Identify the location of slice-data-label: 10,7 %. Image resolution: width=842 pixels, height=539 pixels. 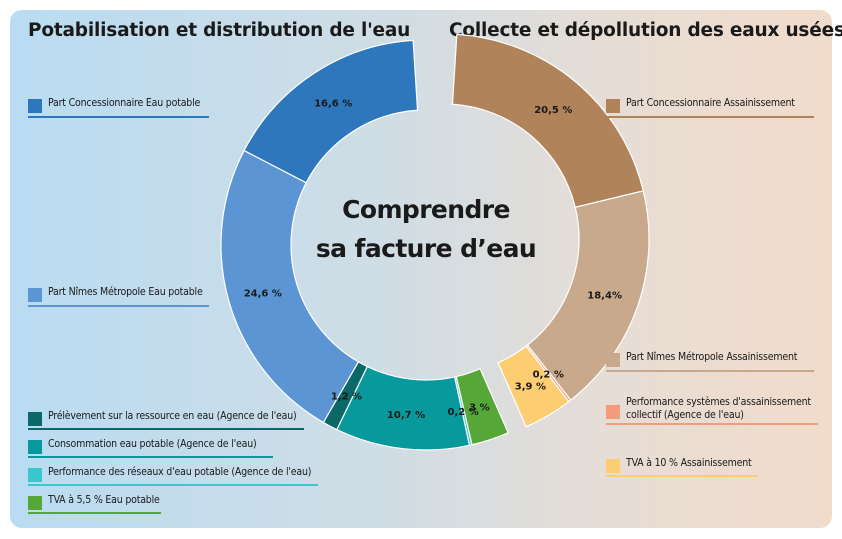
(406, 415).